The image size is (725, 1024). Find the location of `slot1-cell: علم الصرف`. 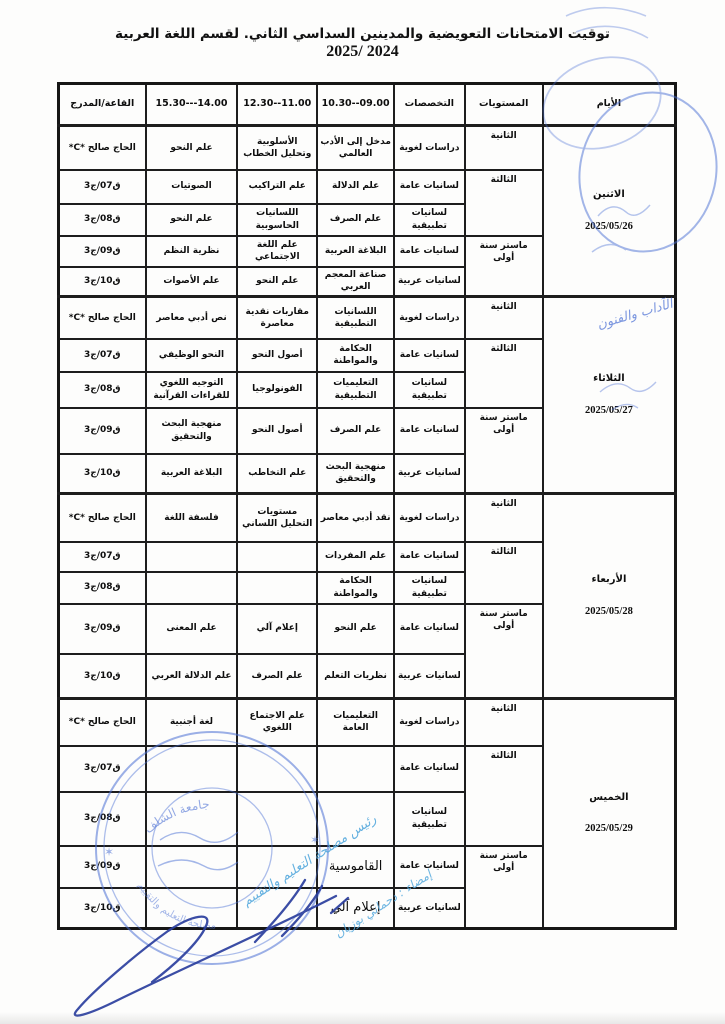

slot1-cell: علم الصرف is located at coordinates (356, 430).